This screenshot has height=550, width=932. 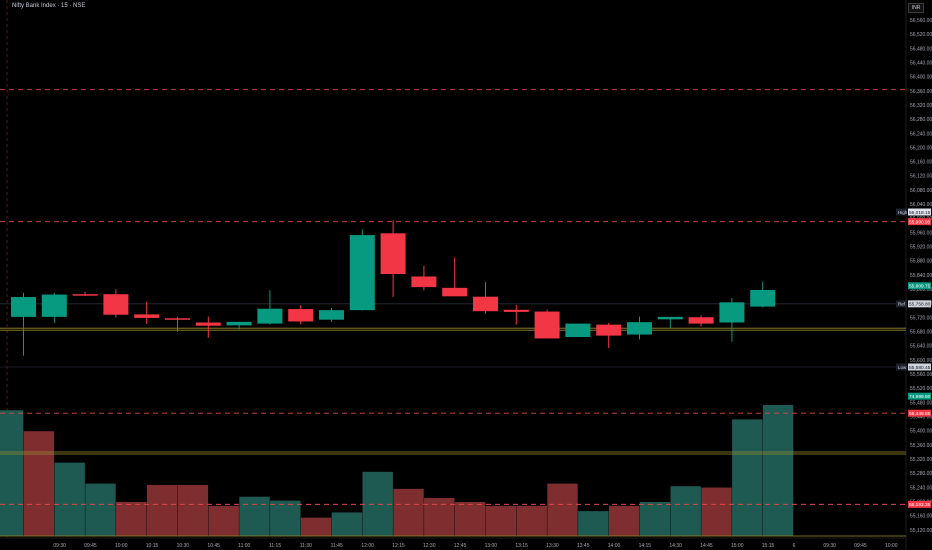 I want to click on y-tick-label: 55,280.00, so click(x=921, y=474).